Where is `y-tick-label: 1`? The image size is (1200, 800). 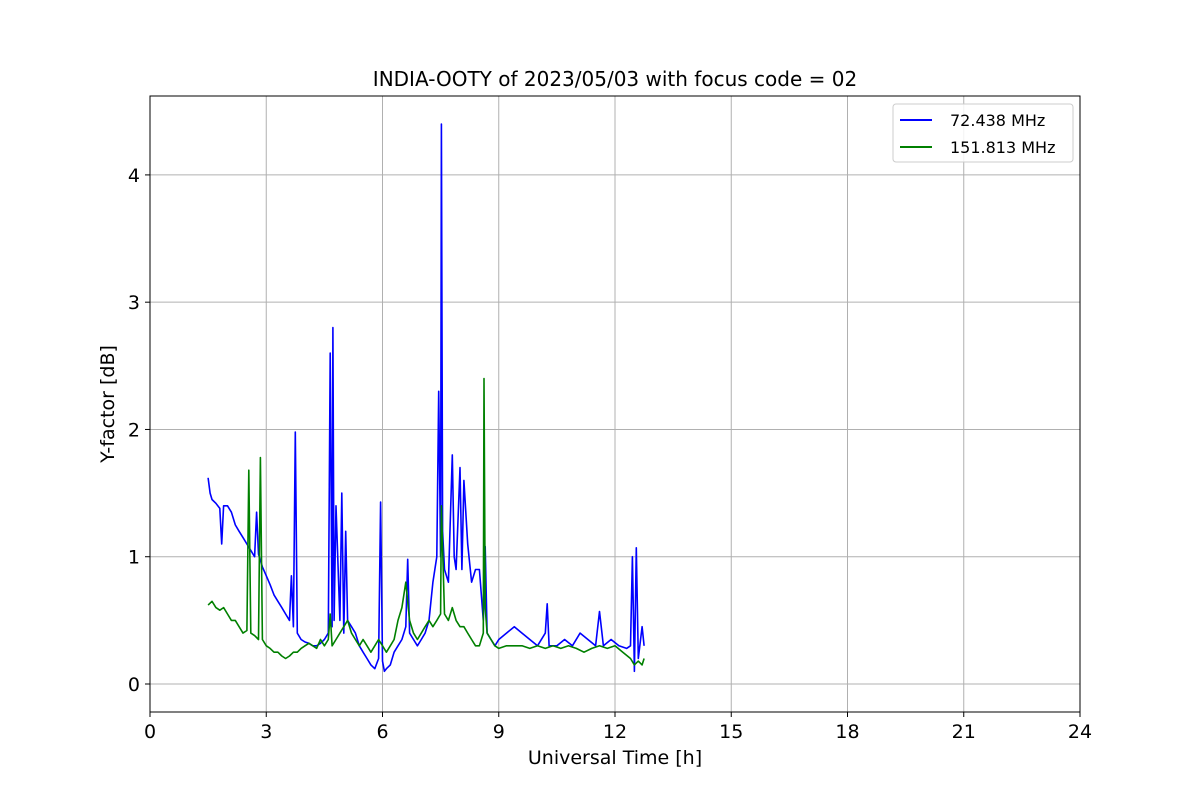 y-tick-label: 1 is located at coordinates (134, 558).